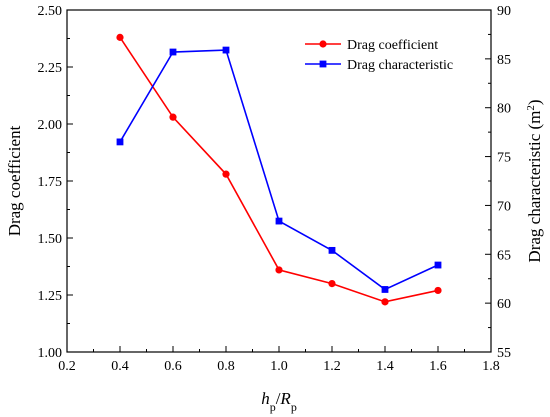  I want to click on y-right-tick-label: 75, so click(504, 158).